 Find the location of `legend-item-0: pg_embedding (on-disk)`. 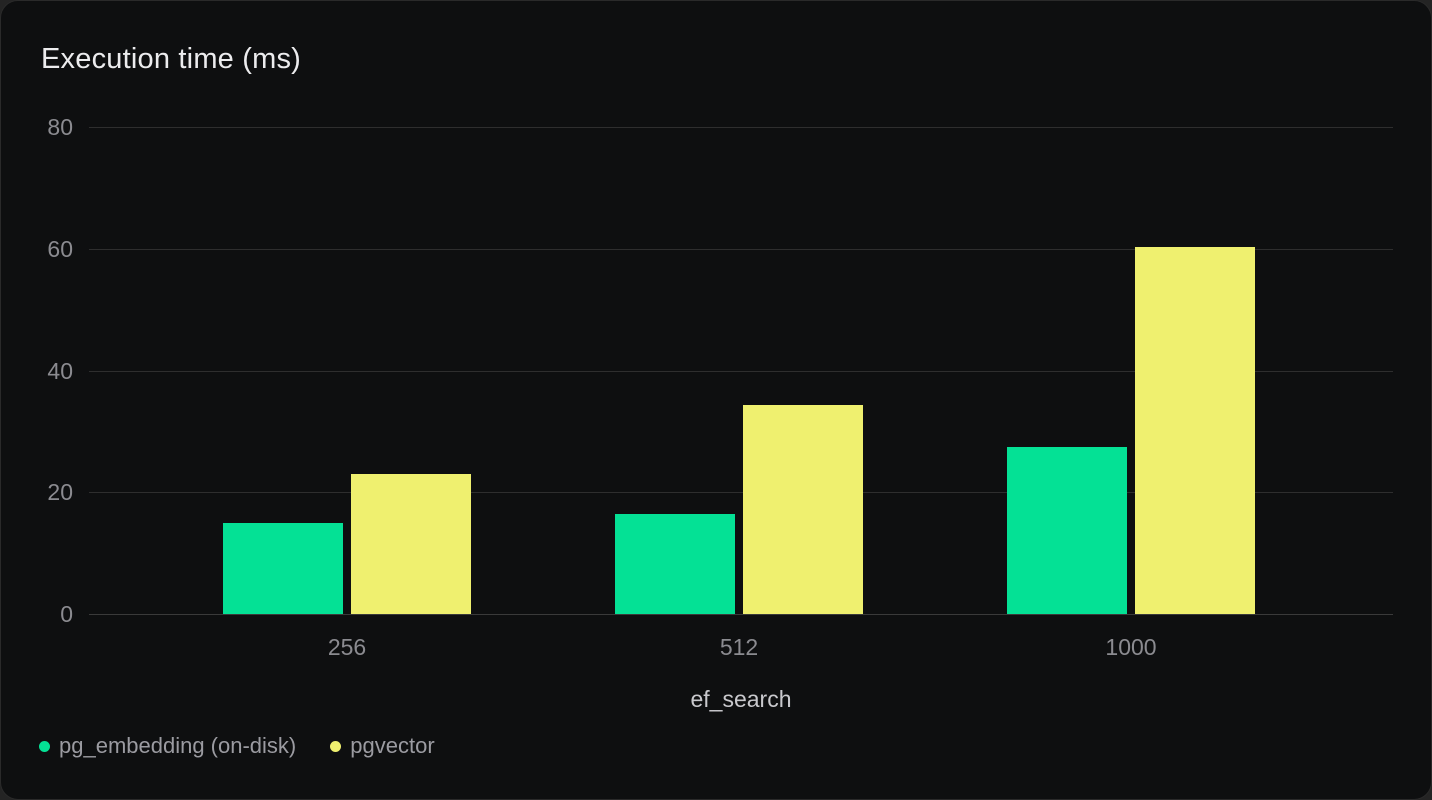

legend-item-0: pg_embedding (on-disk) is located at coordinates (167, 746).